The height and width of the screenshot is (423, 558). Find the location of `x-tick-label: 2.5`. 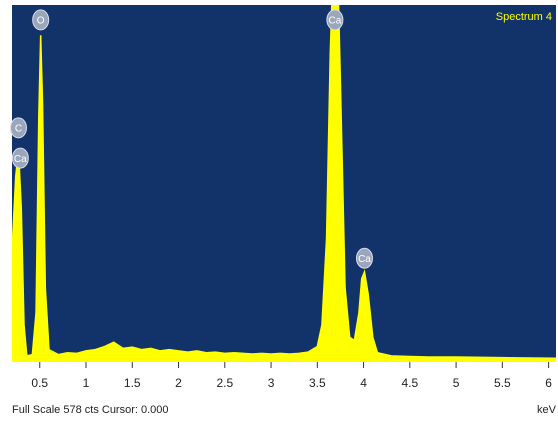

x-tick-label: 2.5 is located at coordinates (224, 383).